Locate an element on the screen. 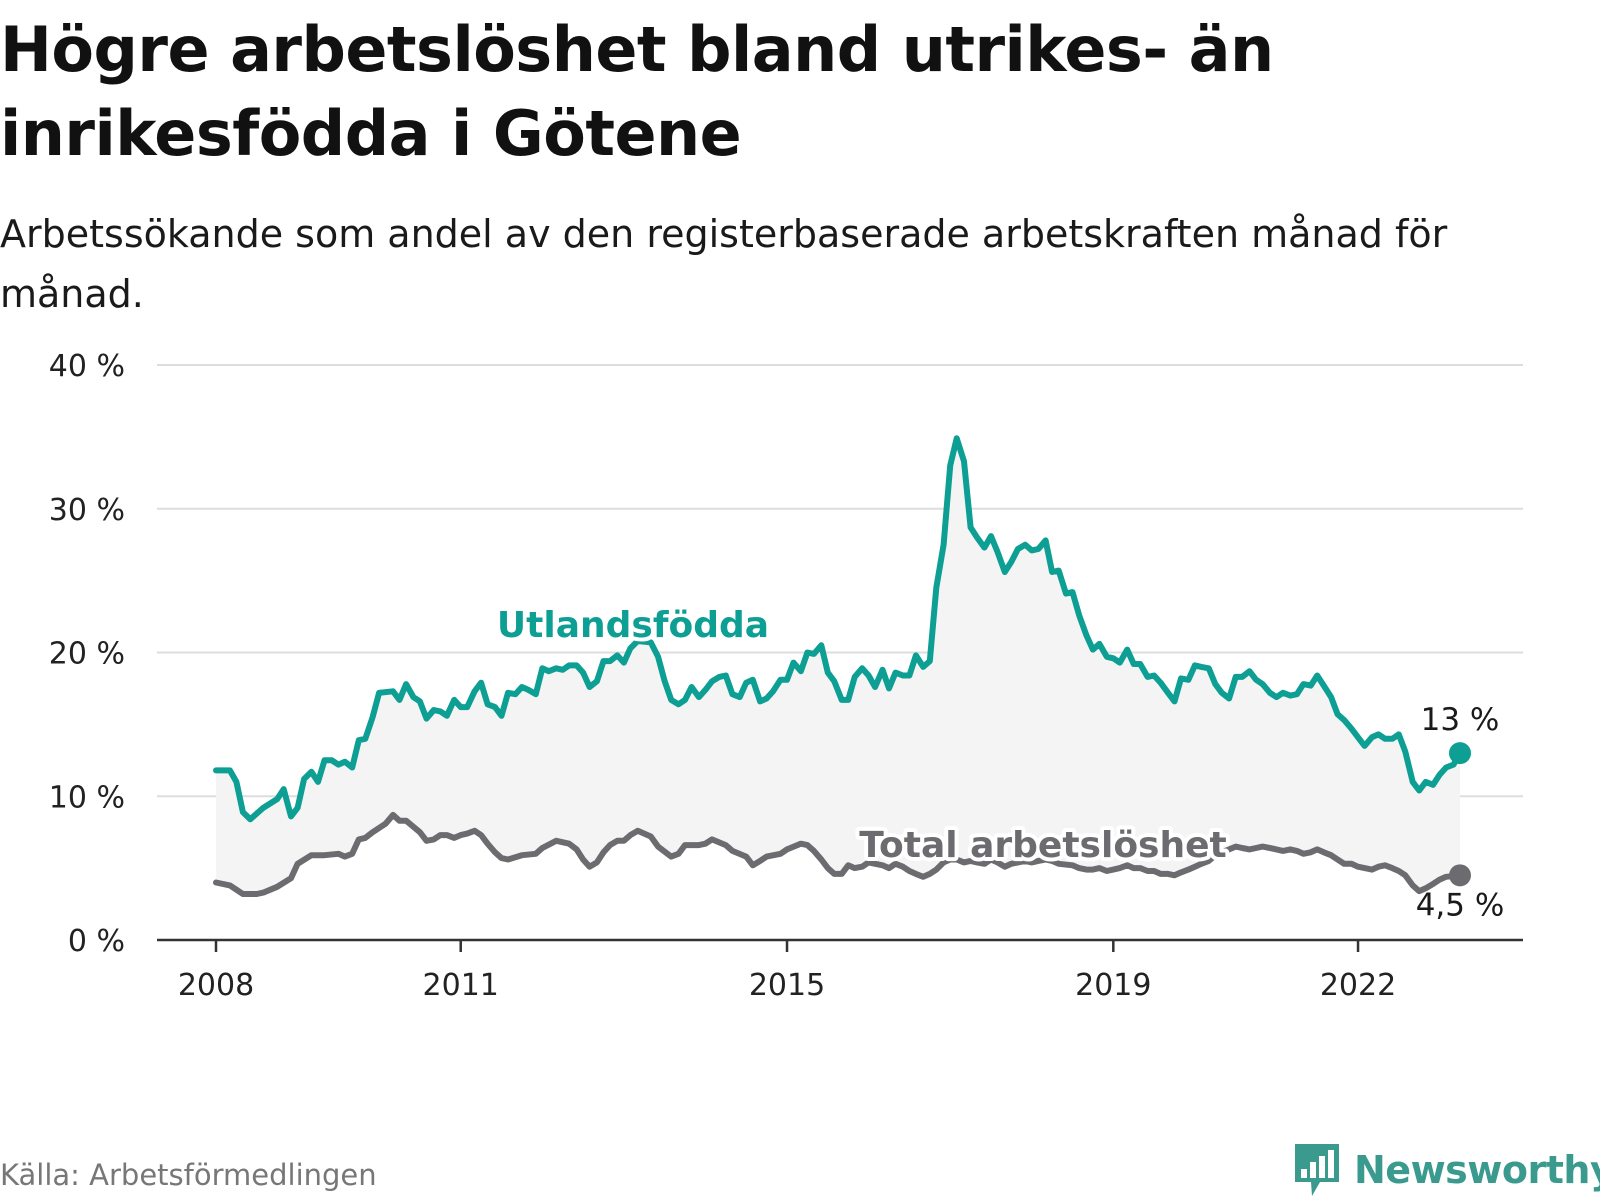  x-tick-label: 2022 is located at coordinates (1358, 985).